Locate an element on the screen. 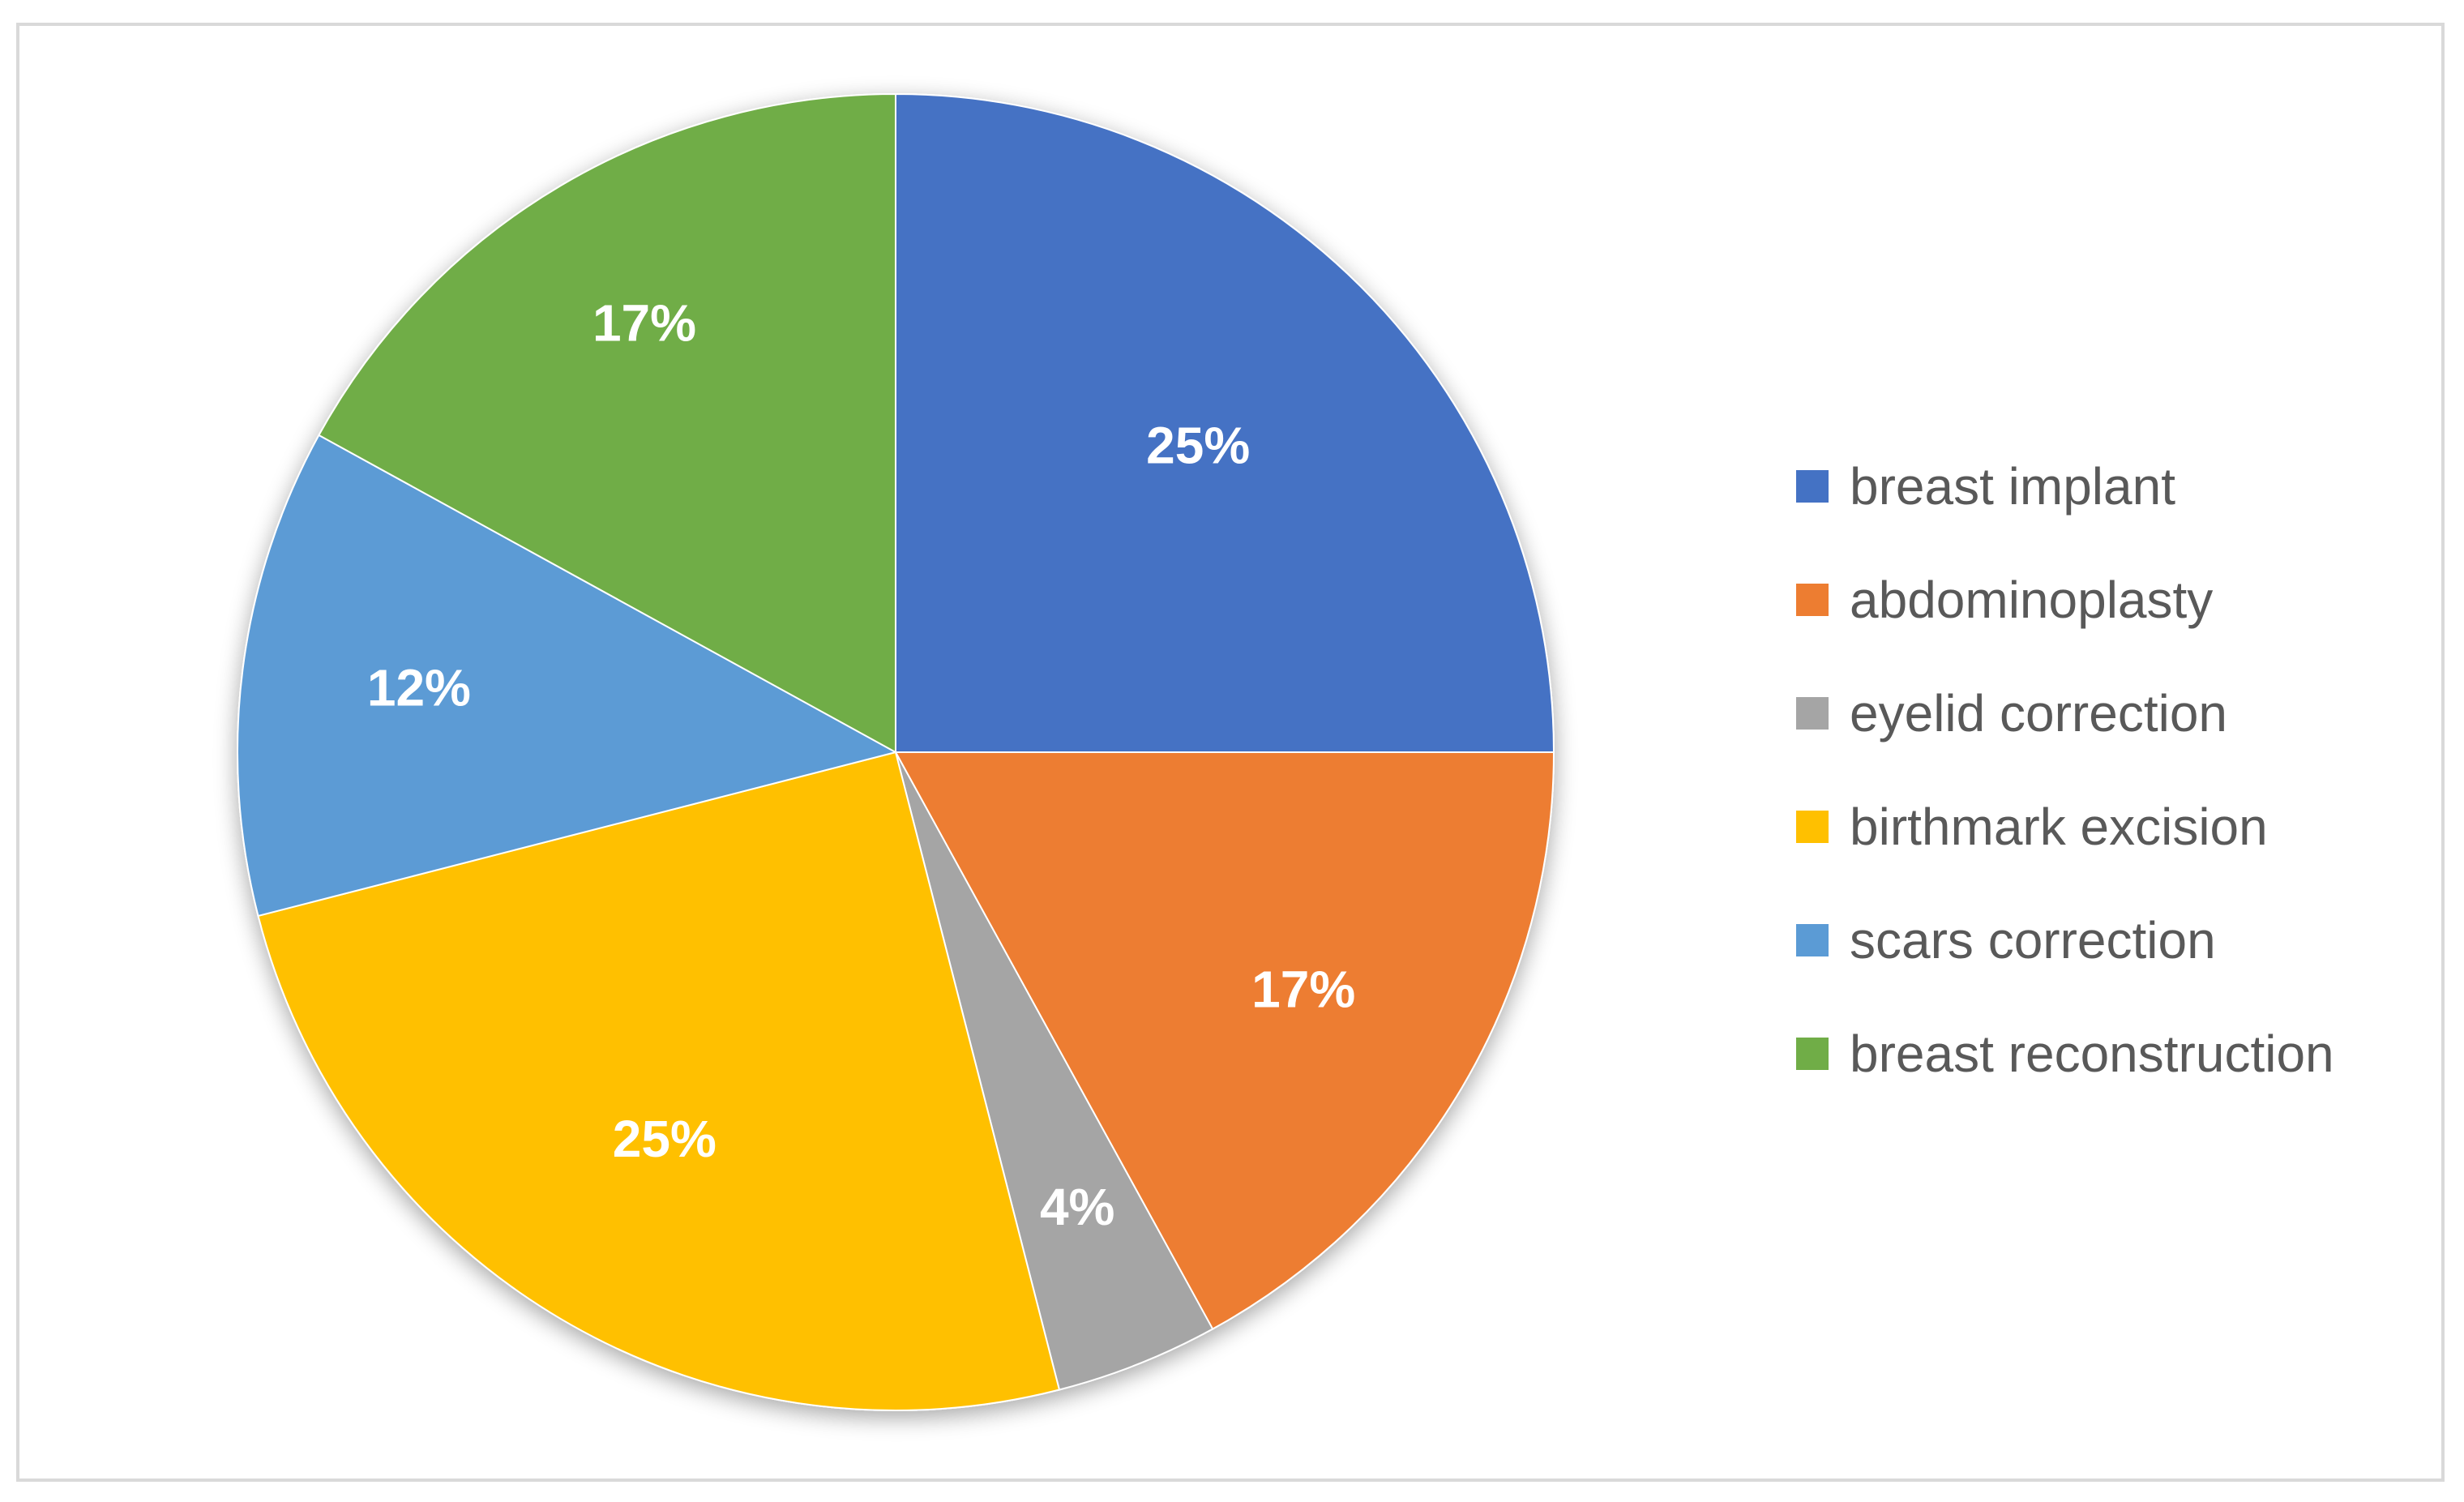 The image size is (2464, 1502). pie-slice-eyelid-correction is located at coordinates (1054, 1071).